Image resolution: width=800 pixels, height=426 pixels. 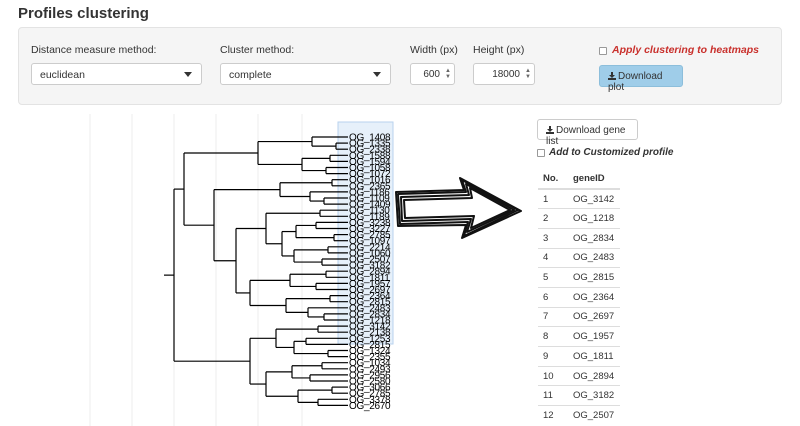 I want to click on row-gene-id: OG_2364, so click(x=594, y=297).